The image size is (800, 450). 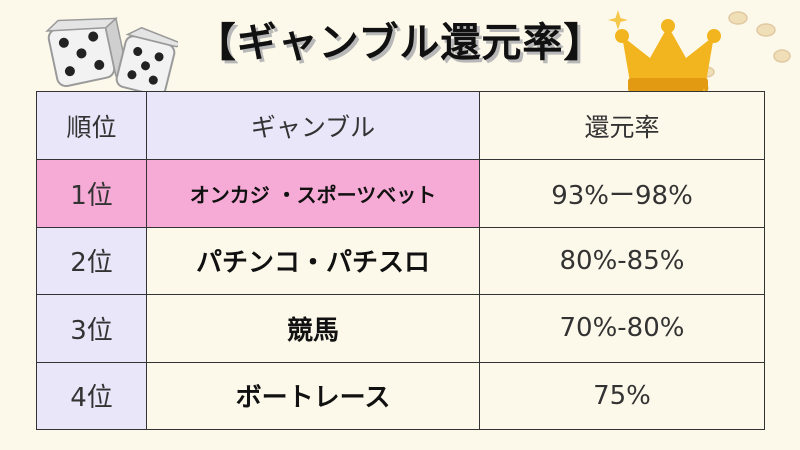 I want to click on dice-icon, so click(x=111, y=57).